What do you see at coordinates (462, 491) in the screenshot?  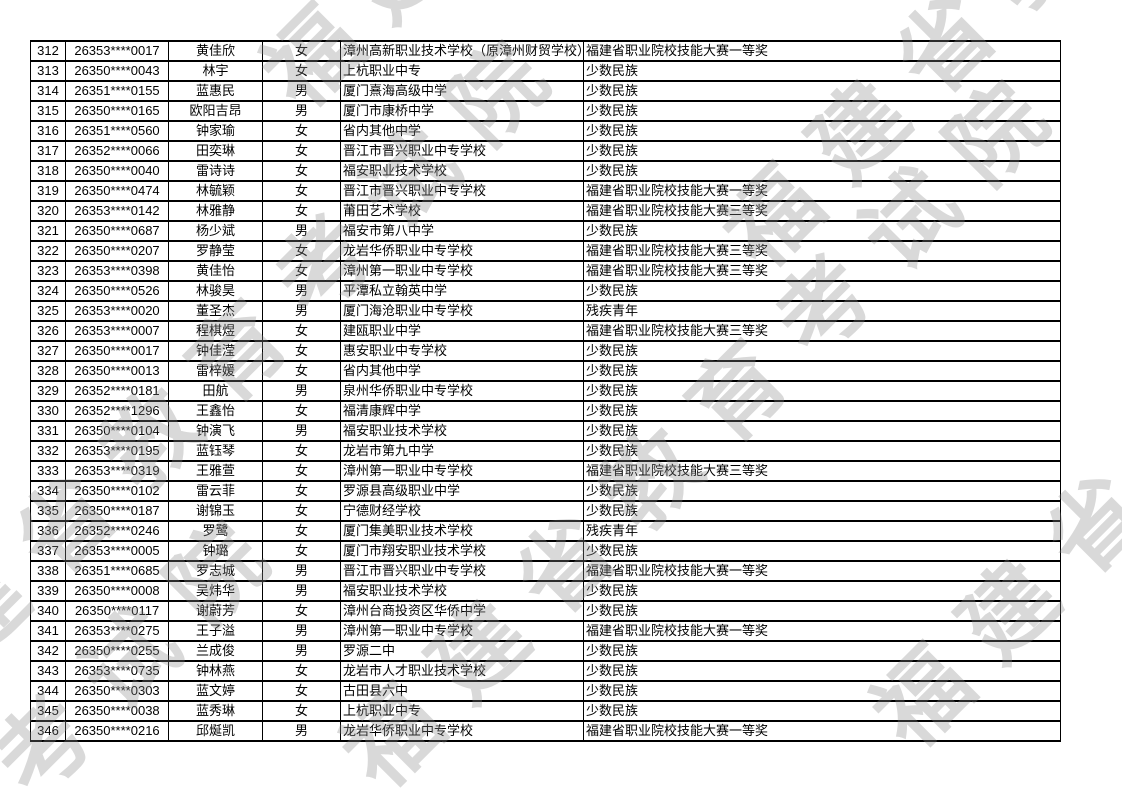 I see `cell-school: 罗源县高级职业中学` at bounding box center [462, 491].